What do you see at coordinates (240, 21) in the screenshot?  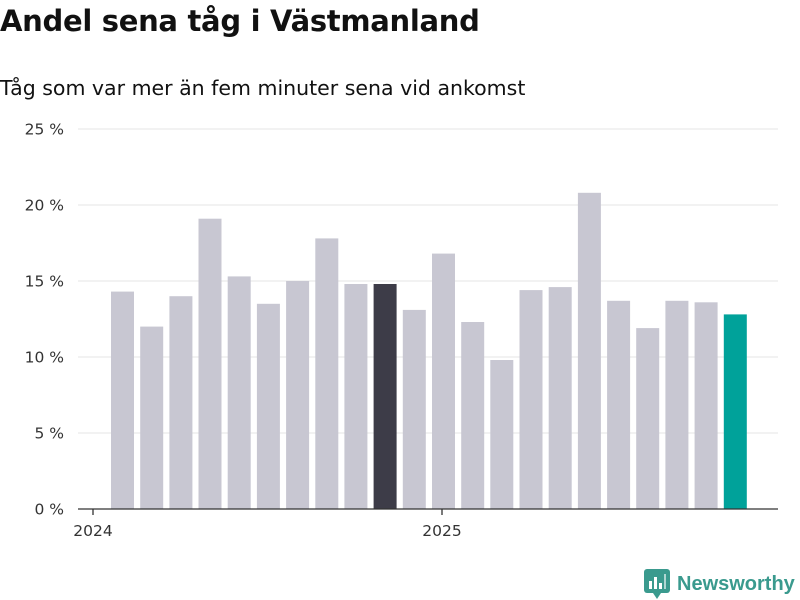 I see `chart-title: Andel sena tåg i Västmanland` at bounding box center [240, 21].